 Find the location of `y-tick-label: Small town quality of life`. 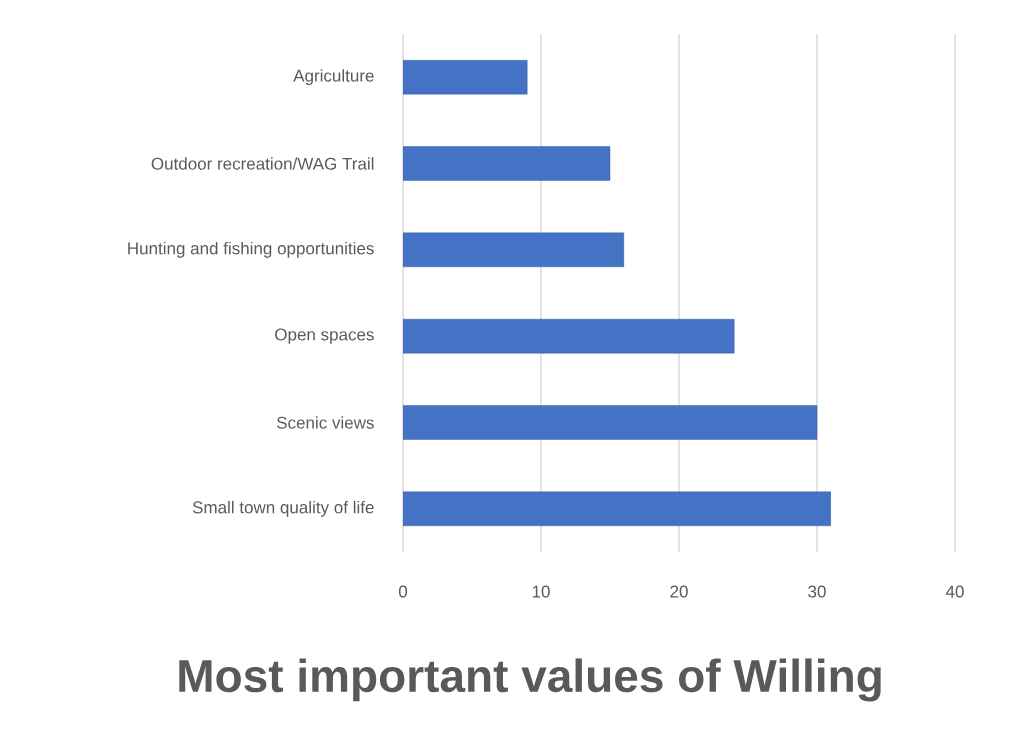

y-tick-label: Small town quality of life is located at coordinates (283, 508).